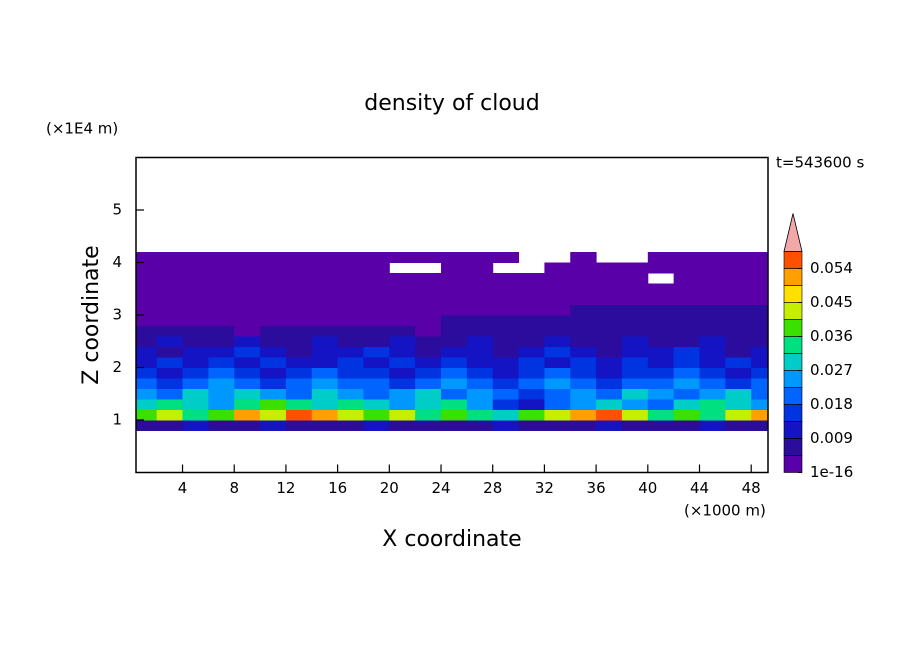 This screenshot has width=904, height=658. Describe the element at coordinates (117, 262) in the screenshot. I see `y-tick-label: 4` at that location.